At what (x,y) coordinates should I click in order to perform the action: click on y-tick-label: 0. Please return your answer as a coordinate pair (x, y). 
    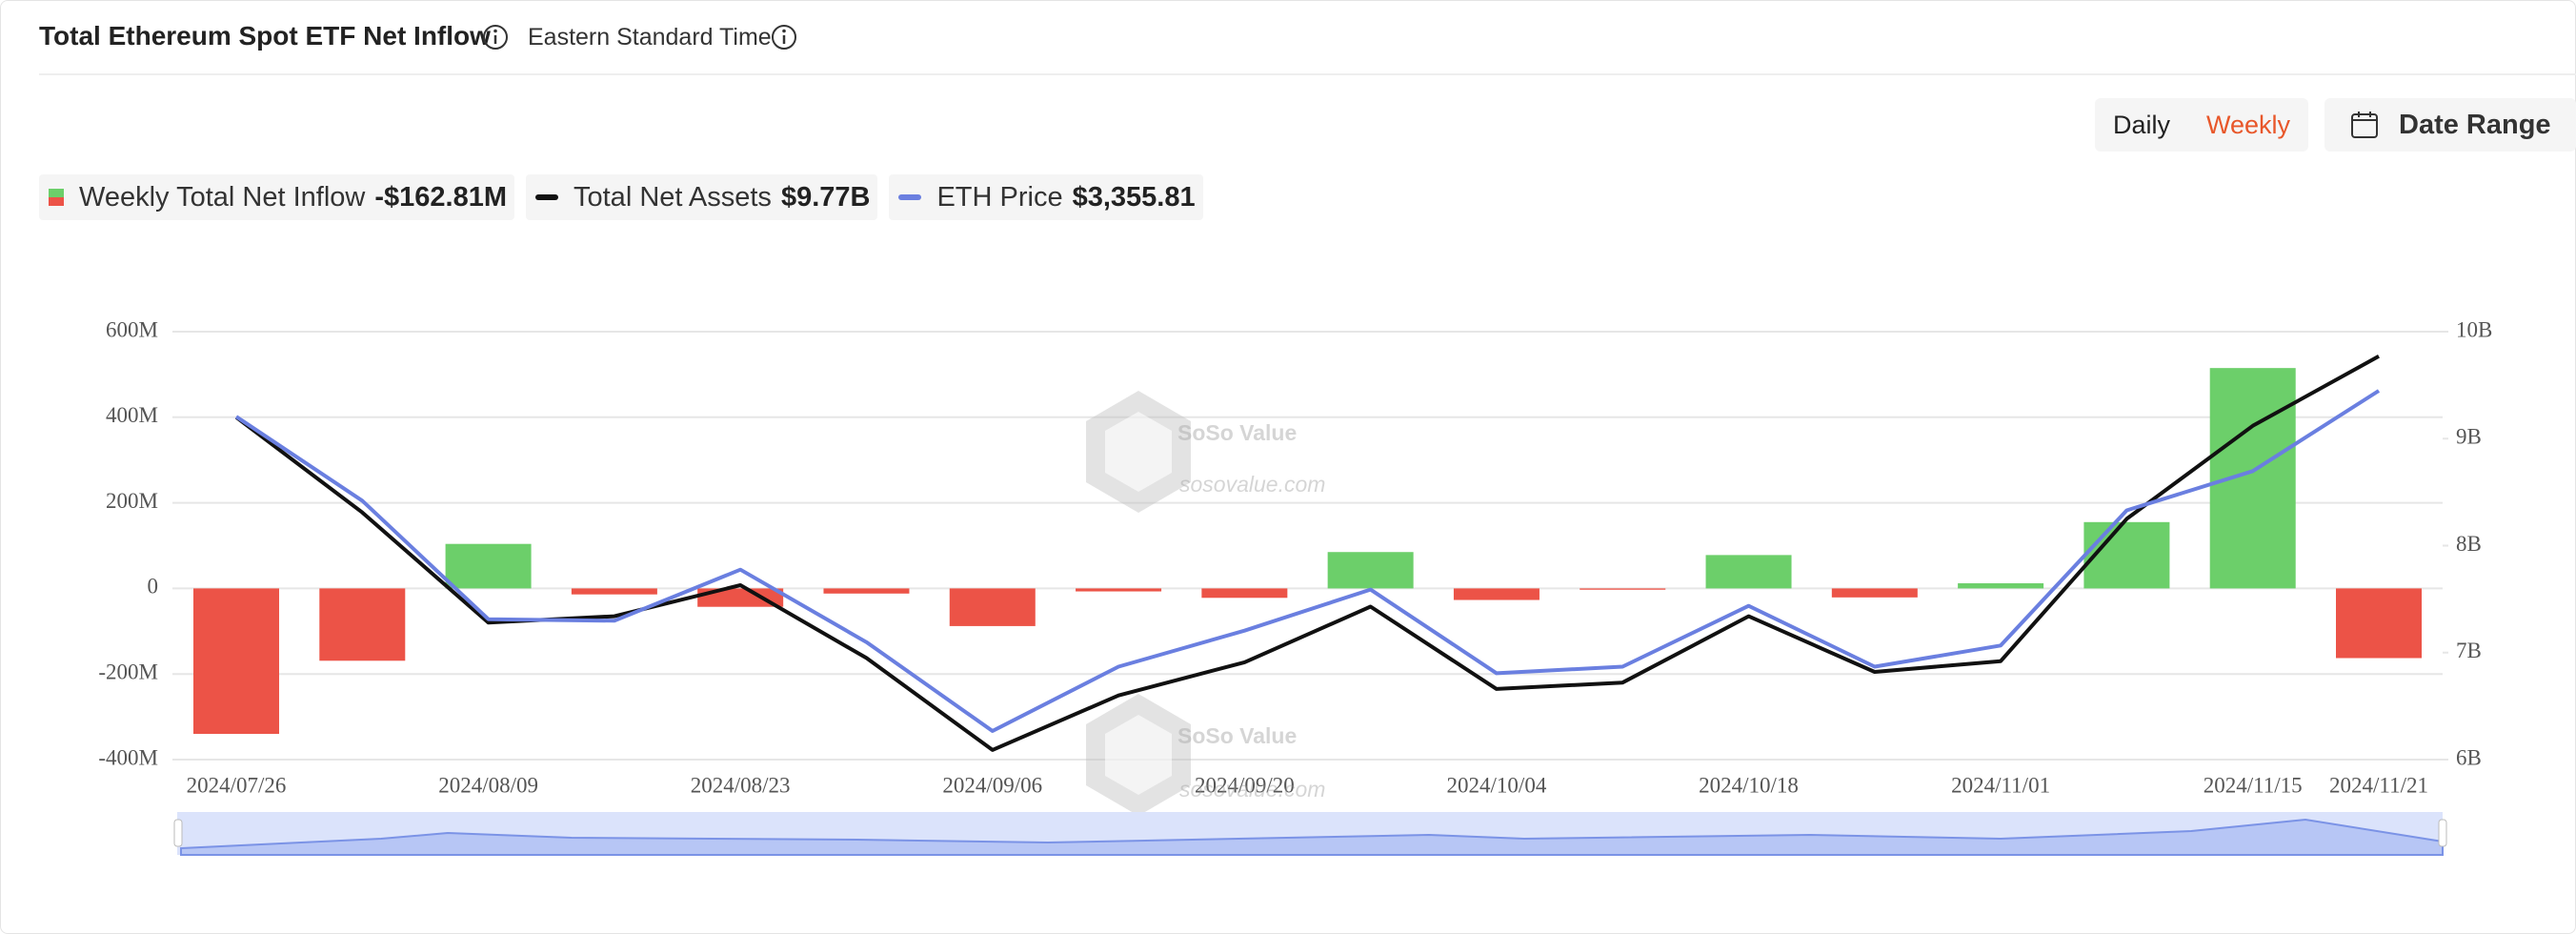
    Looking at the image, I should click on (153, 587).